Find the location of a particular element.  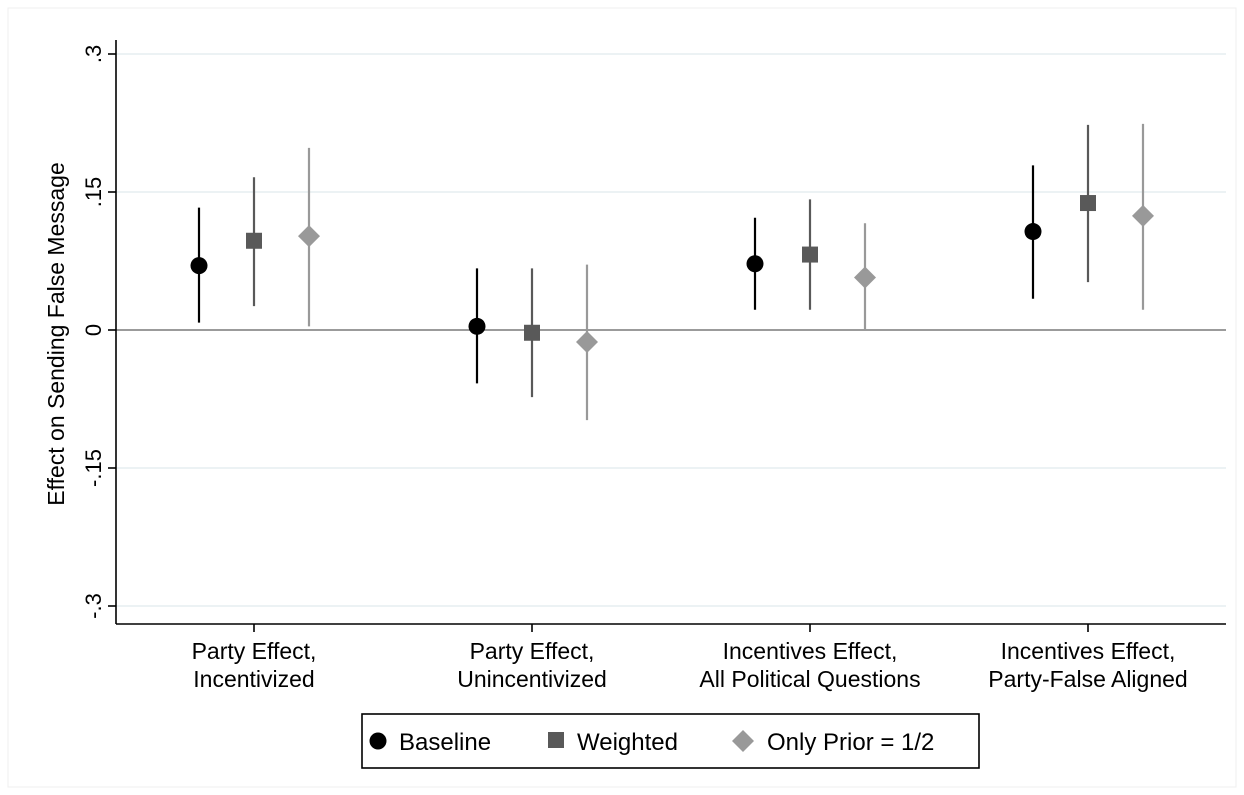

y-axis-ticks: .3 .15 0 -.15 -.3 is located at coordinates (98, 332).